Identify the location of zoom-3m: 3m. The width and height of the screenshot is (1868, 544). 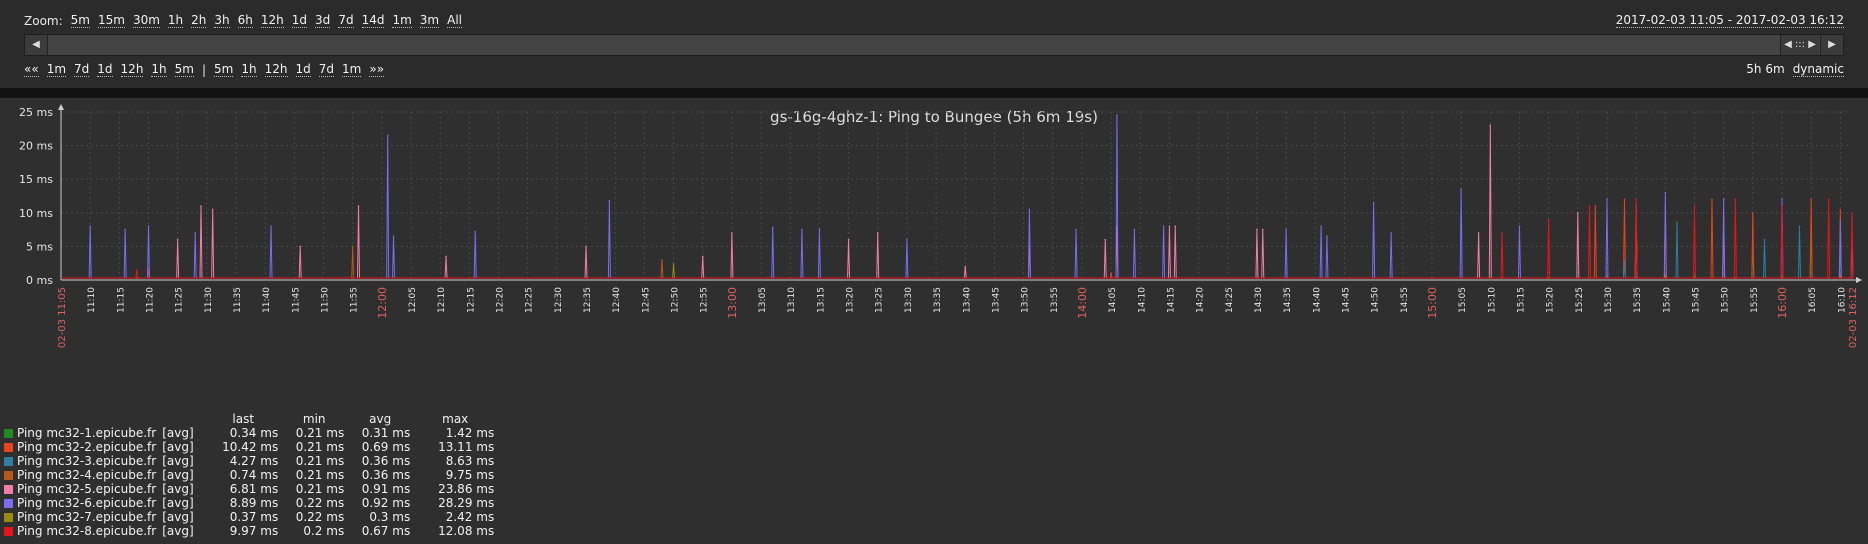
(429, 20).